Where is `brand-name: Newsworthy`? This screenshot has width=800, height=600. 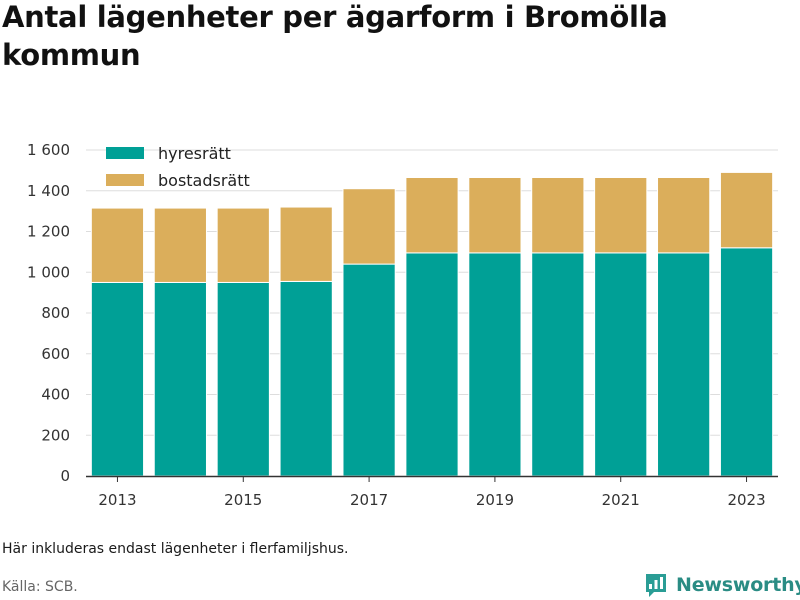
brand-name: Newsworthy is located at coordinates (738, 585).